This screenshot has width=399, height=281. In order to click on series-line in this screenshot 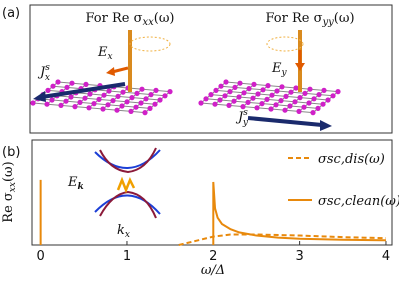, I will do `click(282, 239)`.